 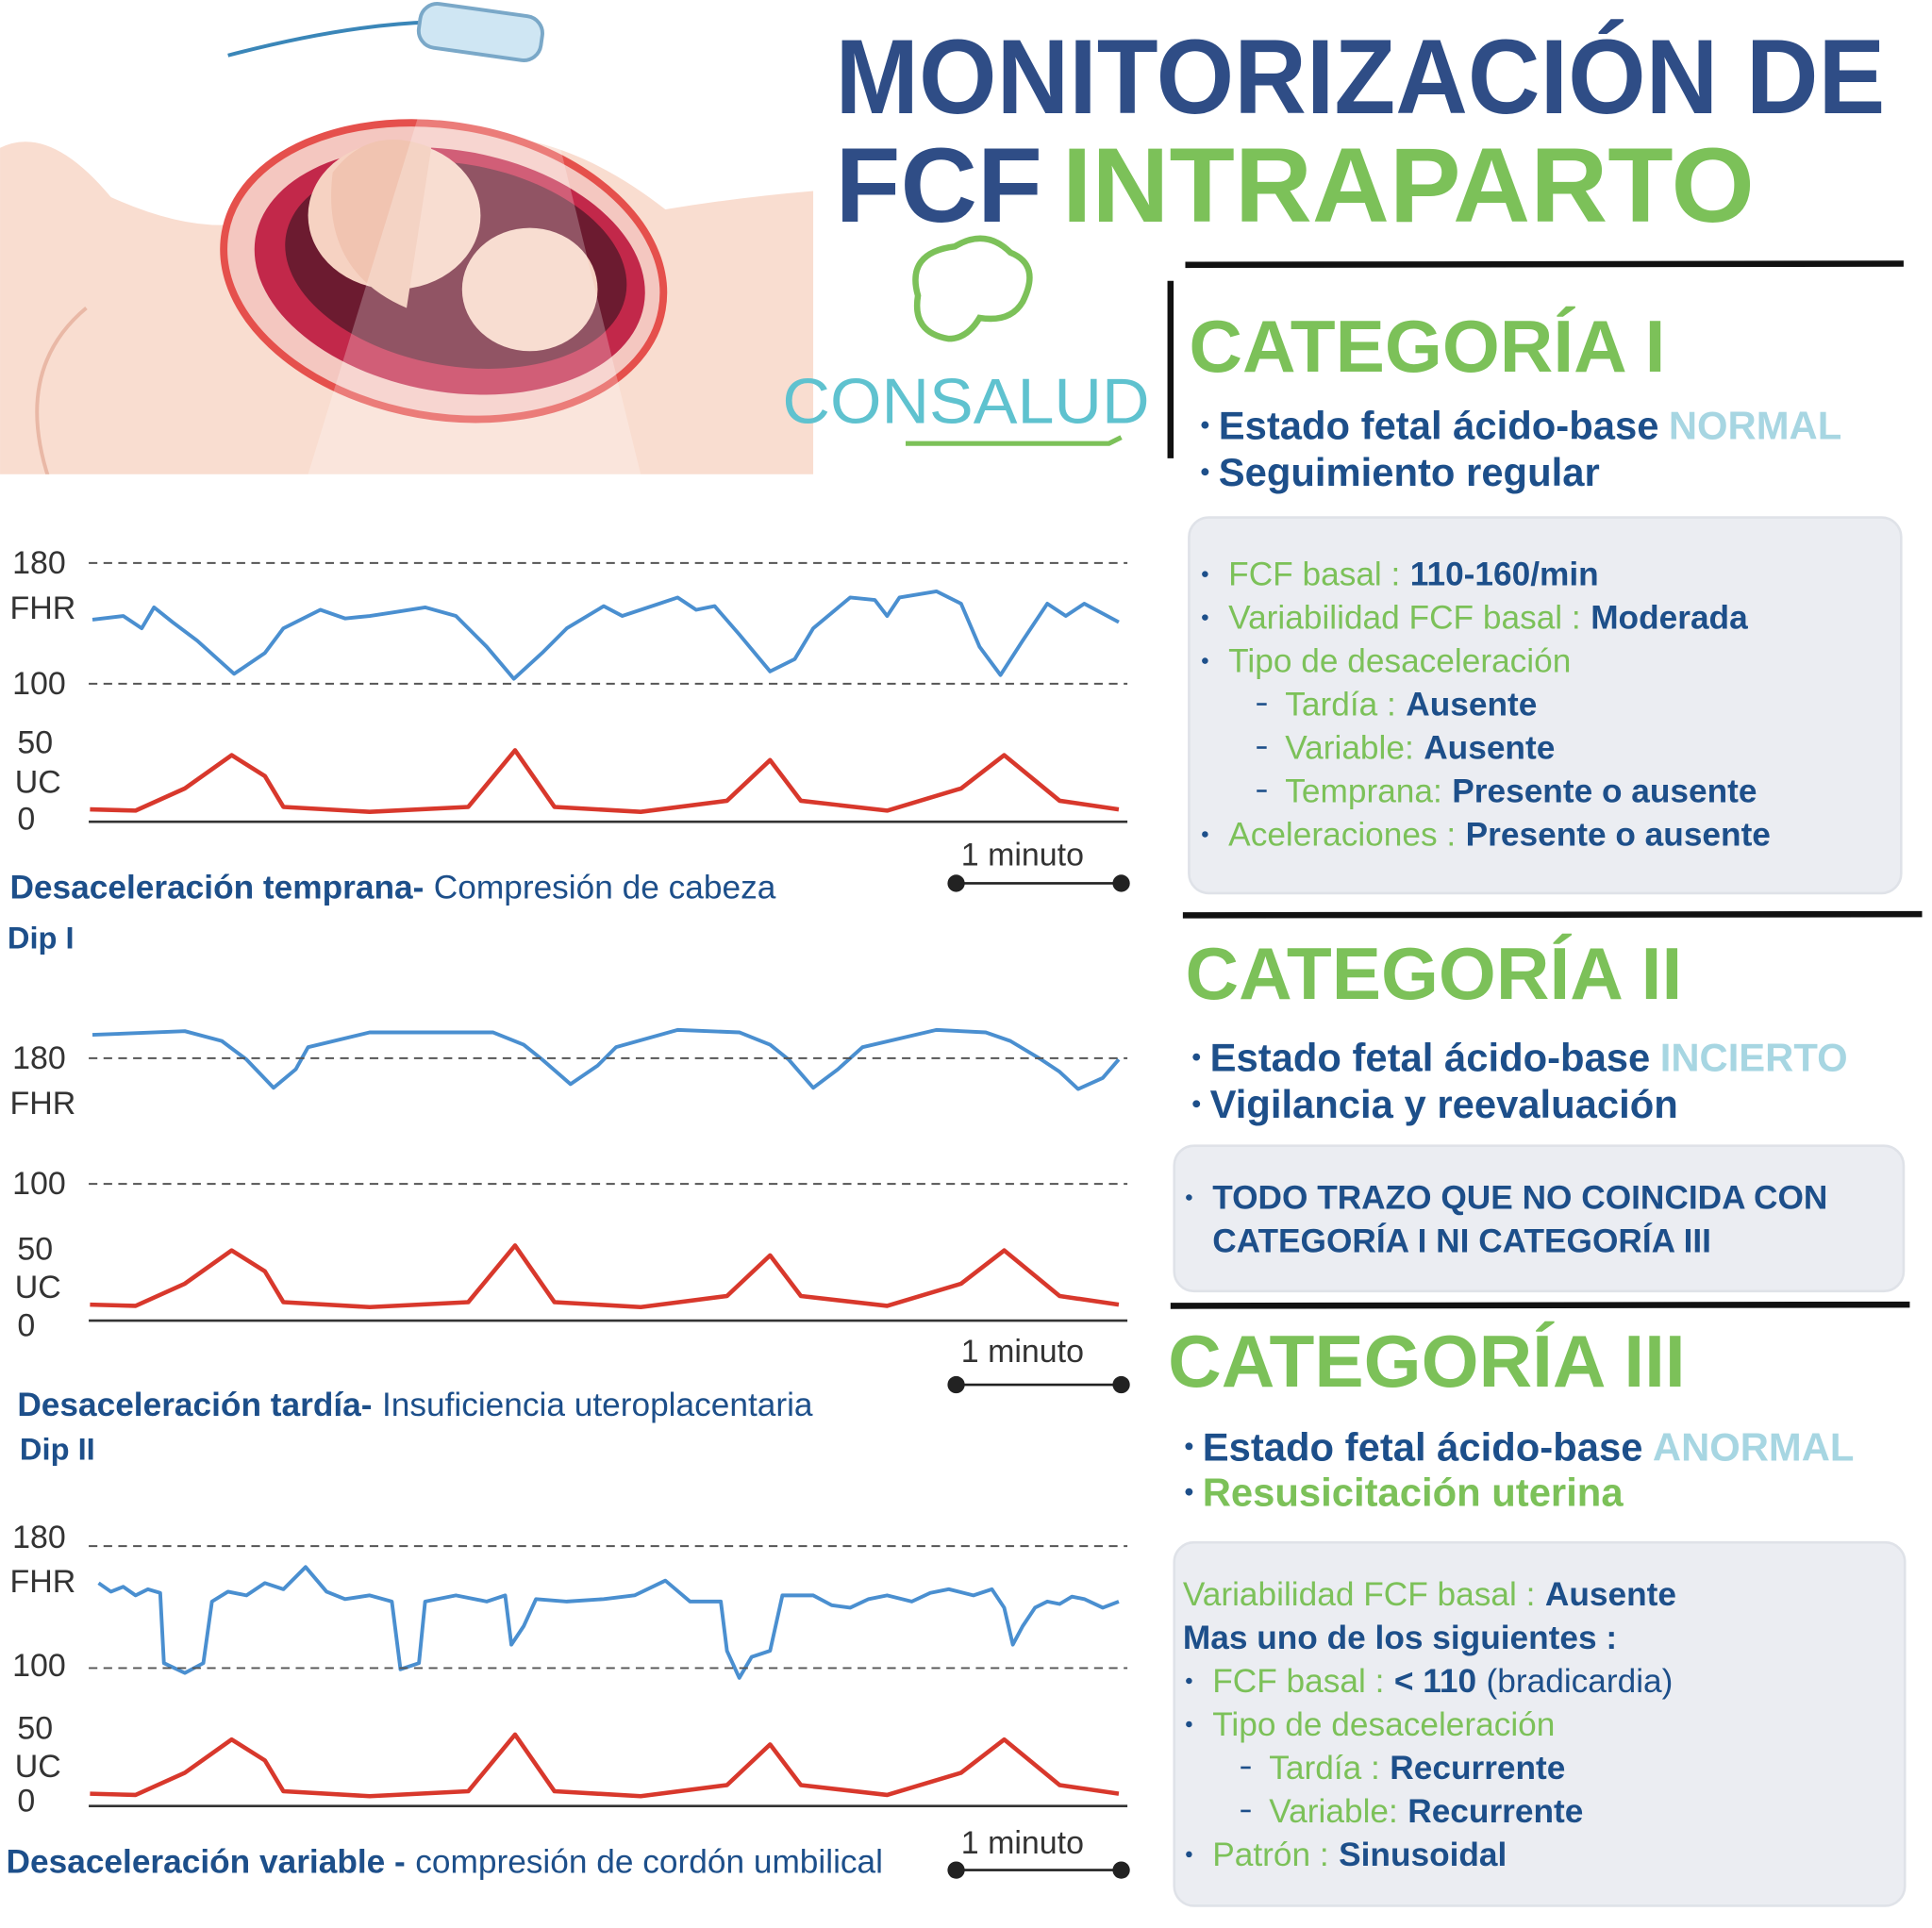 What do you see at coordinates (1015, 340) in the screenshot?
I see `logo` at bounding box center [1015, 340].